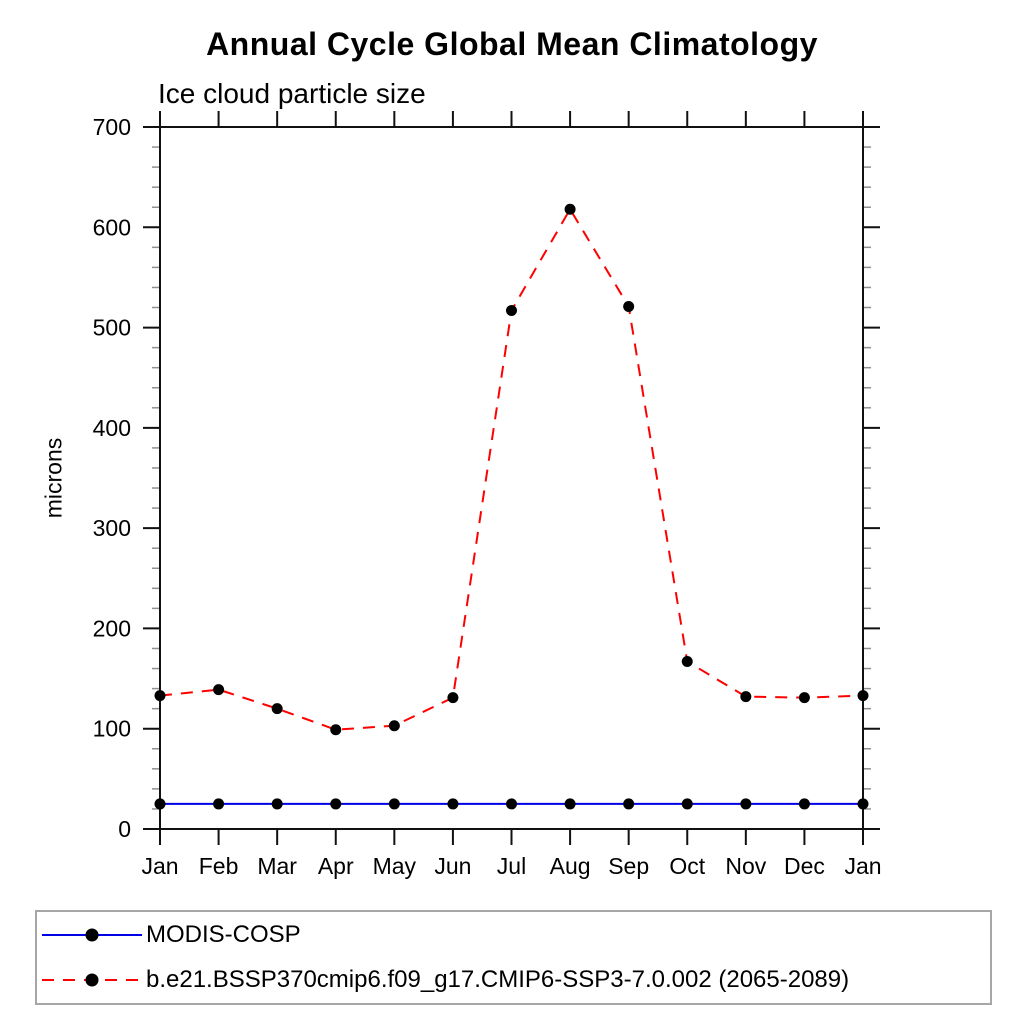  What do you see at coordinates (223, 934) in the screenshot?
I see `legend-label: MODIS-COSP` at bounding box center [223, 934].